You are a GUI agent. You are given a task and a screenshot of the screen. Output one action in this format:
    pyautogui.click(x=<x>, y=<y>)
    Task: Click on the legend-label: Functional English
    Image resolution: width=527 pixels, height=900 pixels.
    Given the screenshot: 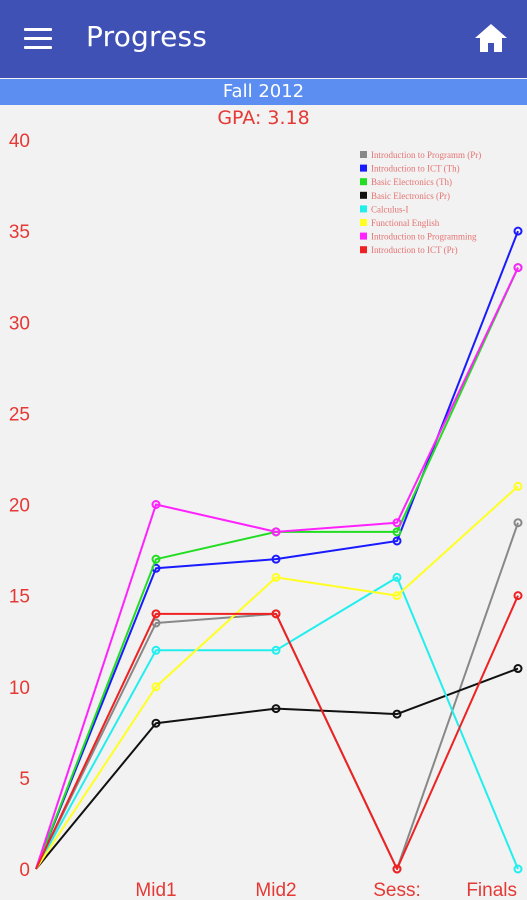 What is the action you would take?
    pyautogui.click(x=405, y=223)
    